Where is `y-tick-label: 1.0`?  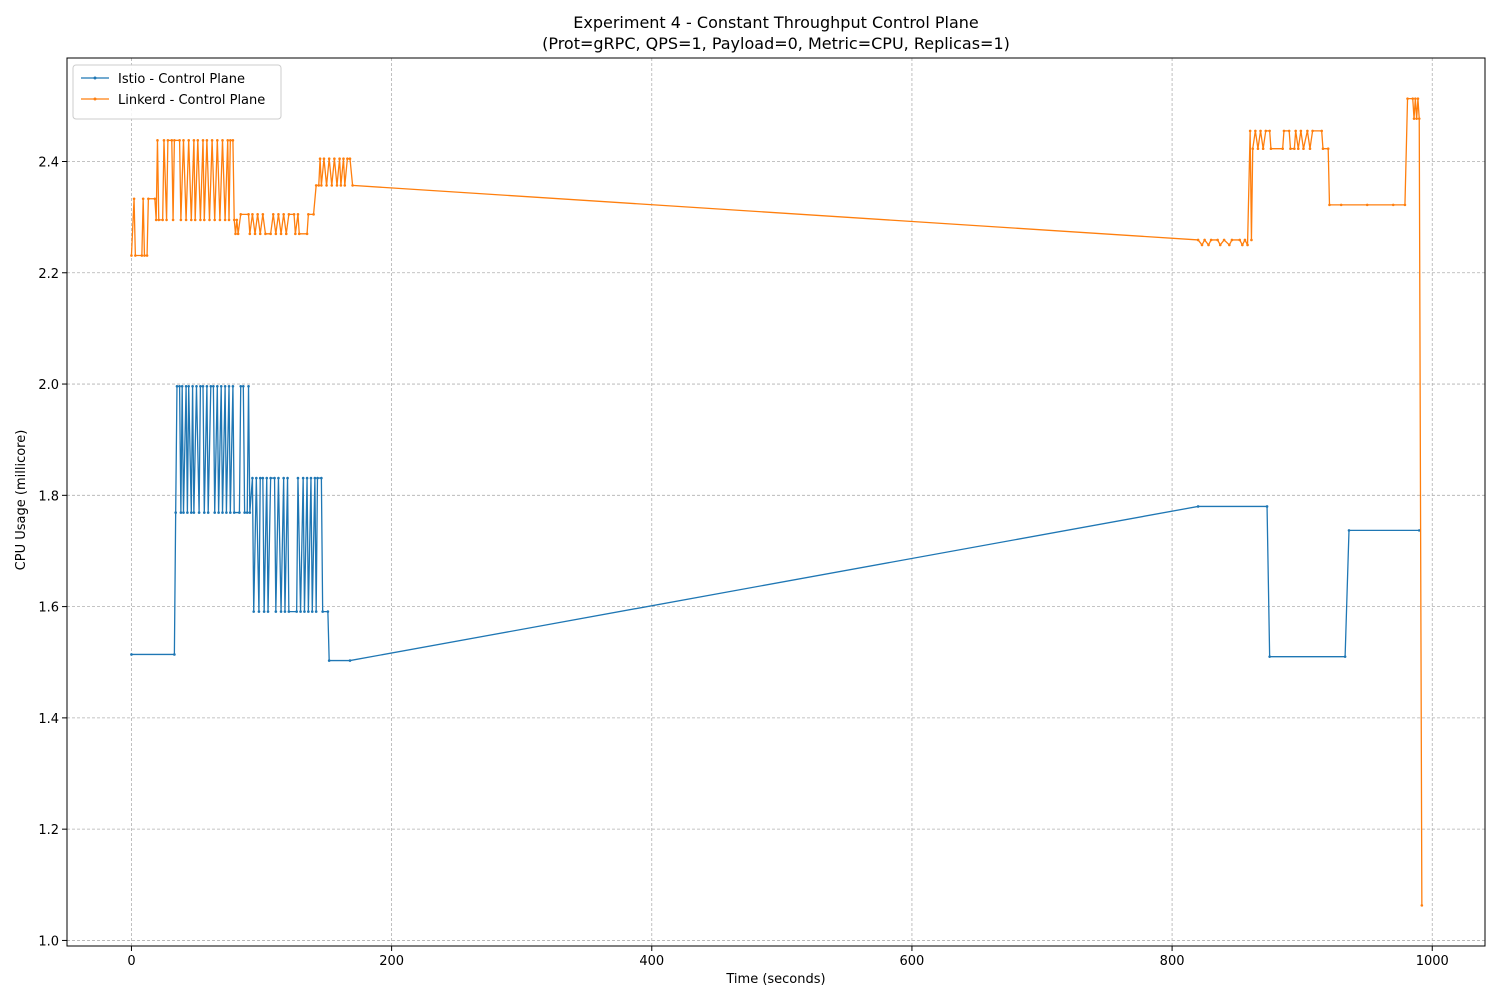 y-tick-label: 1.0 is located at coordinates (48, 941).